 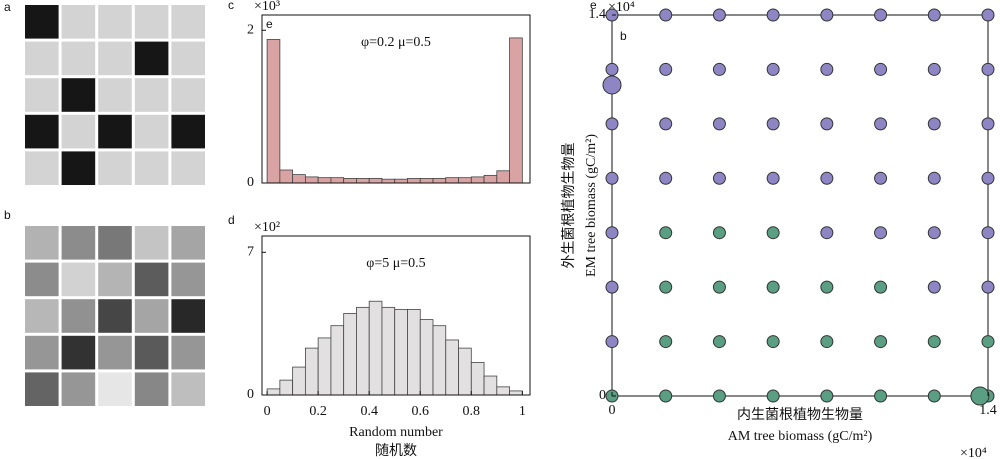 What do you see at coordinates (7, 7) in the screenshot?
I see `panel-label: a` at bounding box center [7, 7].